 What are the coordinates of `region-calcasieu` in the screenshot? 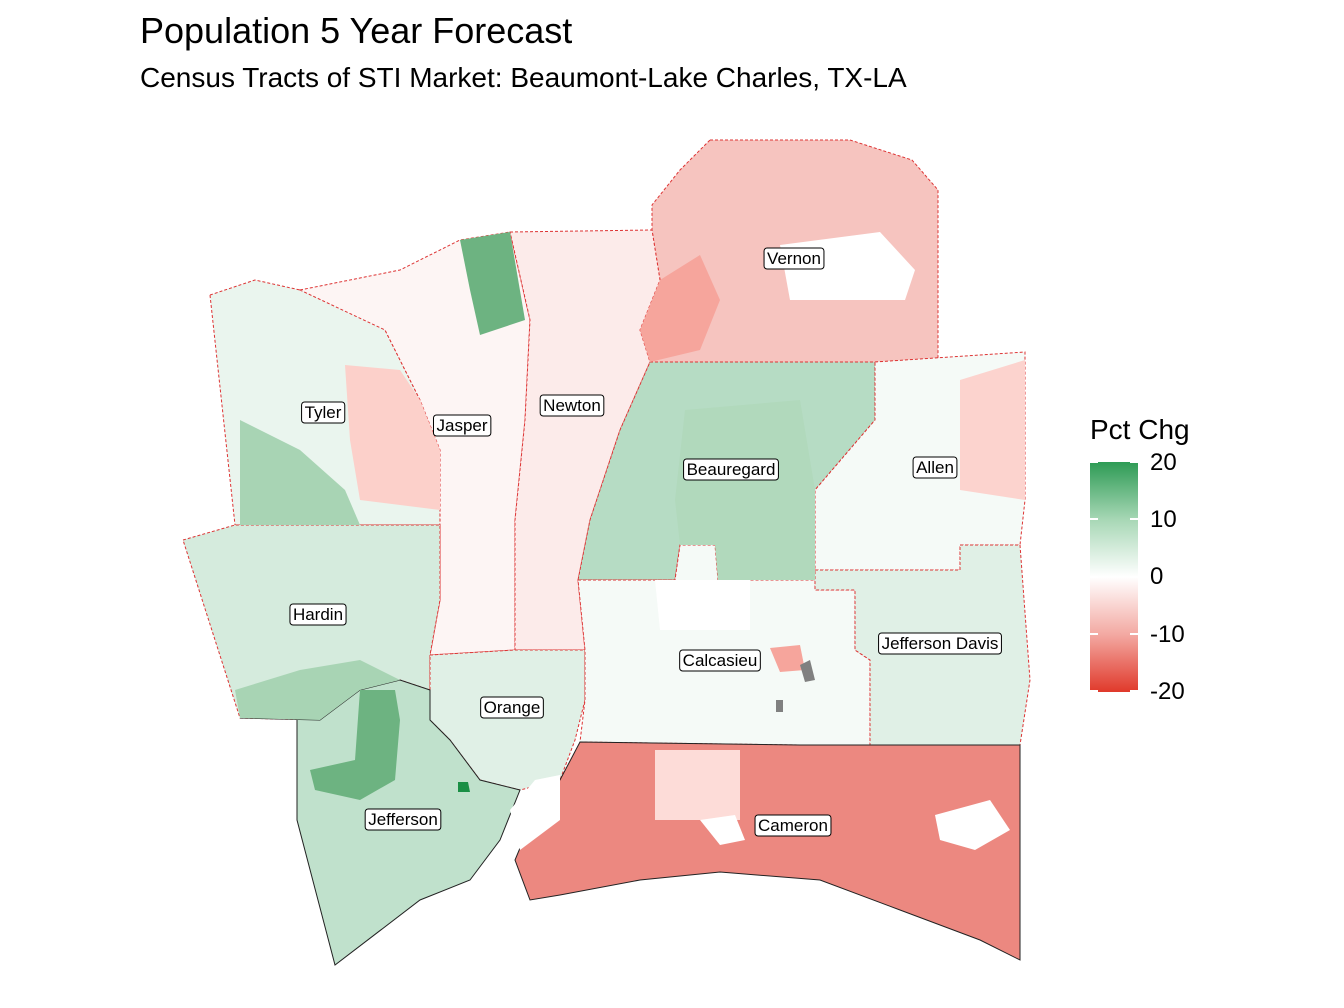 It's located at (724, 645).